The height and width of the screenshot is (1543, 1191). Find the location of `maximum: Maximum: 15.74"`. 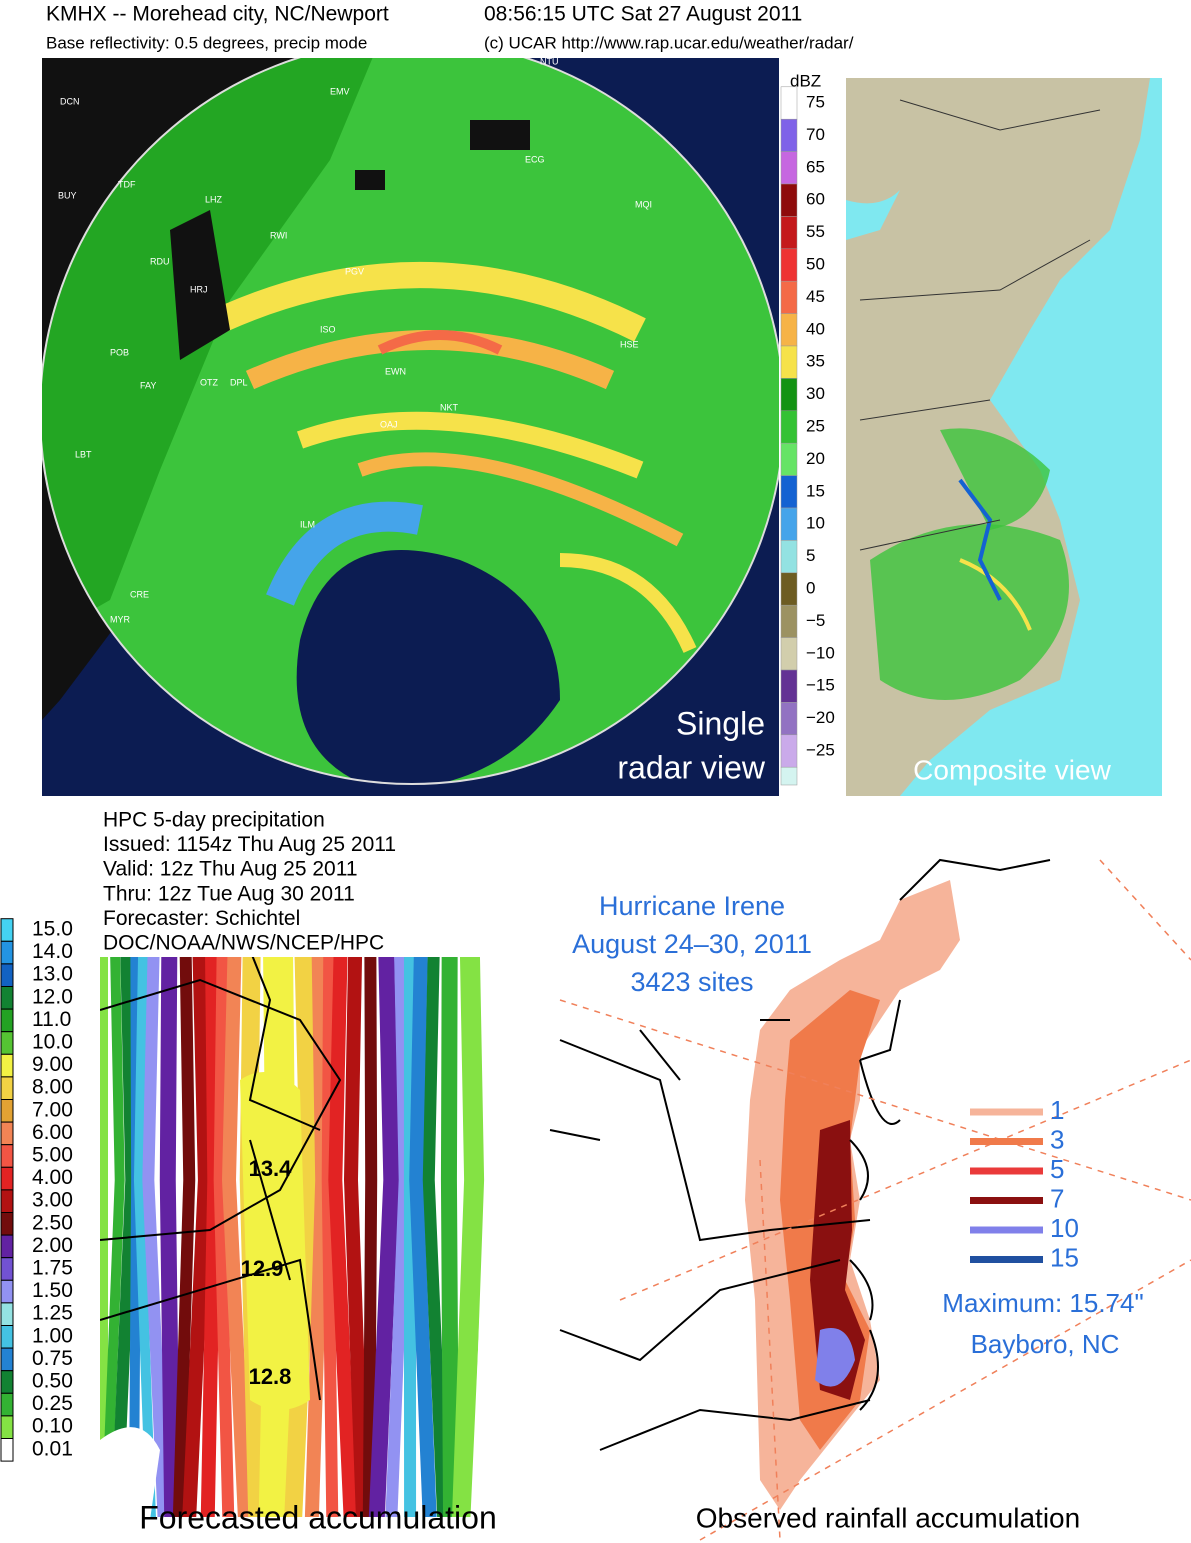

maximum: Maximum: 15.74" is located at coordinates (1042, 1303).